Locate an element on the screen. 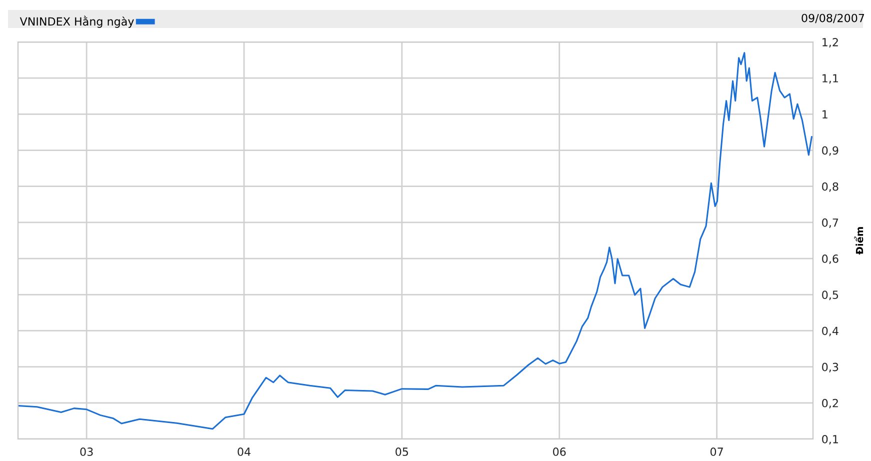 This screenshot has width=871, height=461. y-tick-label: 0,4 is located at coordinates (830, 331).